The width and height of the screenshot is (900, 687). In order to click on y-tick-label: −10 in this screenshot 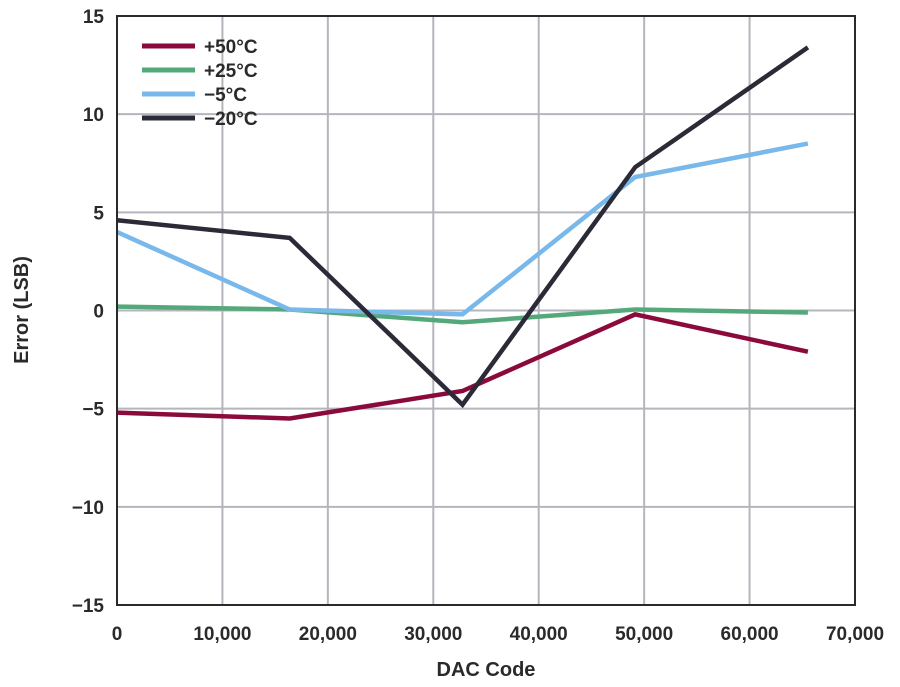, I will do `click(88, 508)`.